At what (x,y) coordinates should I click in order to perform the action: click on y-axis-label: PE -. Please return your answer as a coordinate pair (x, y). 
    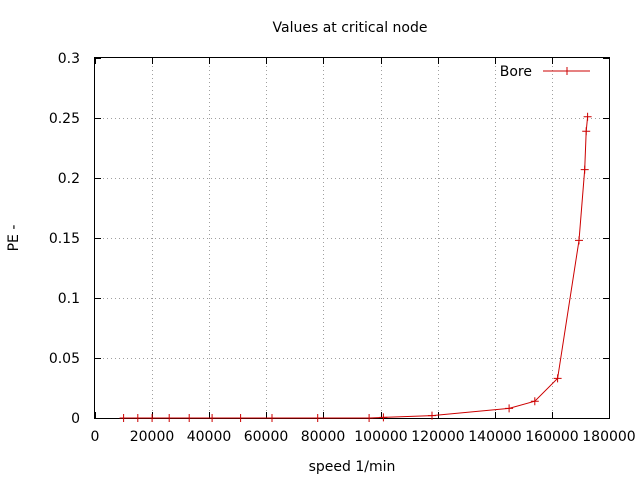
    Looking at the image, I should click on (14, 238).